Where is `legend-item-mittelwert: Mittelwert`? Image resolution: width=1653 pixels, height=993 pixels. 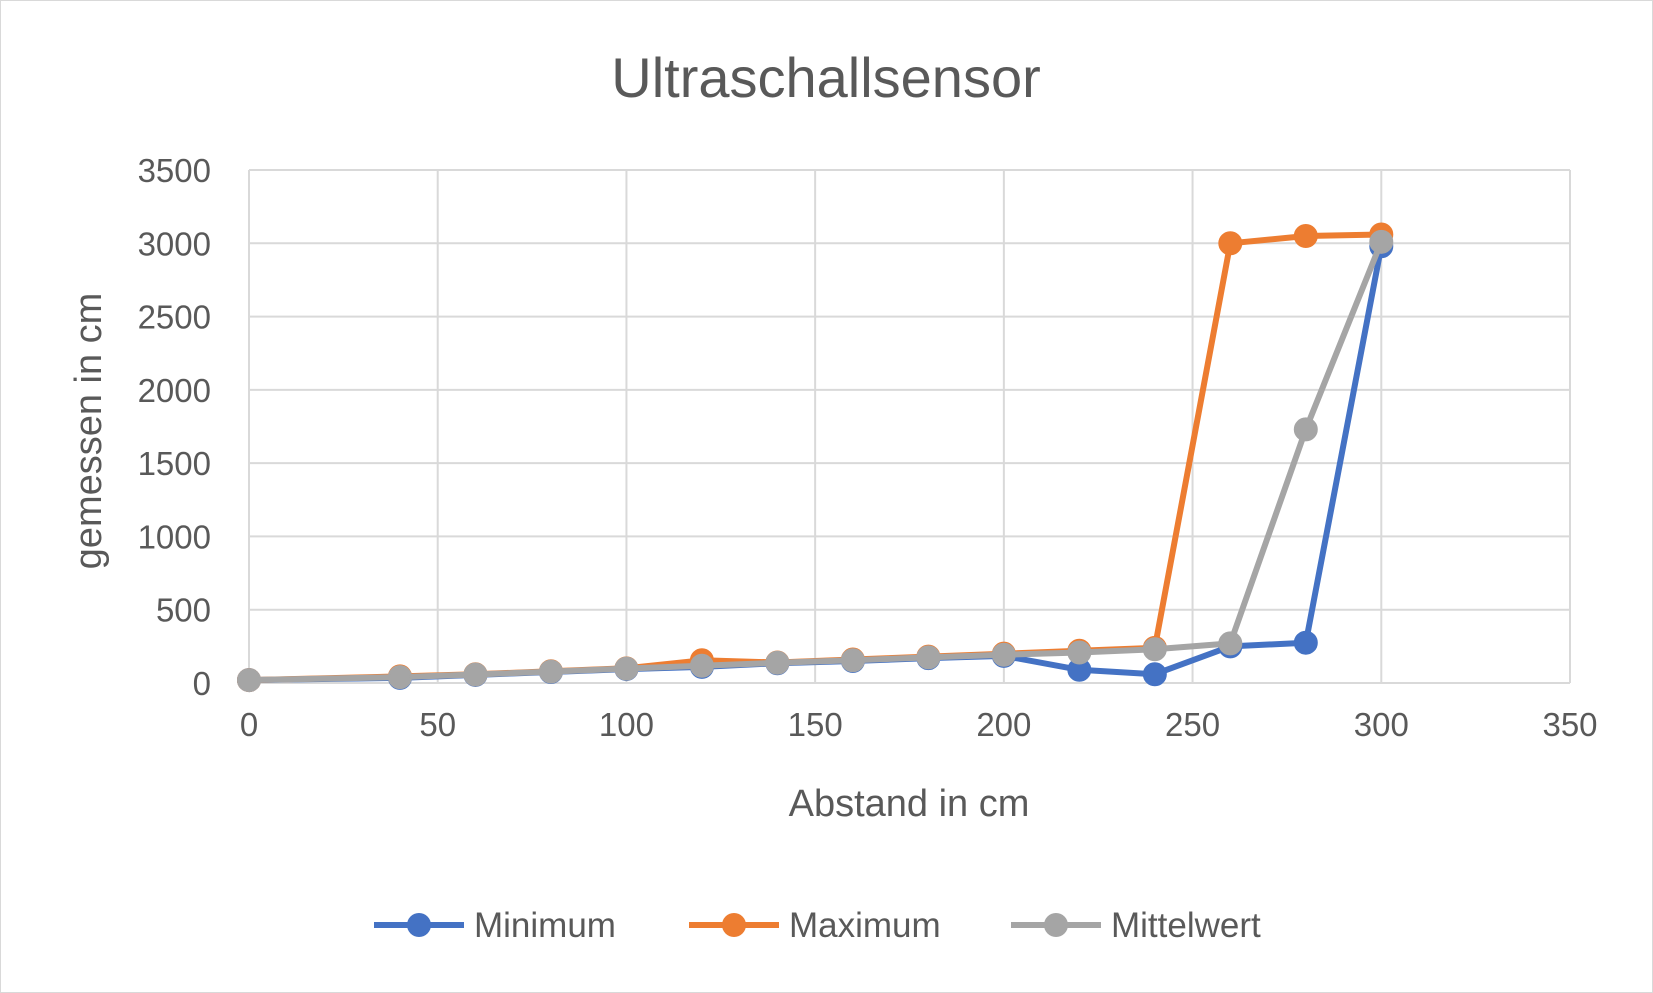 legend-item-mittelwert: Mittelwert is located at coordinates (1136, 925).